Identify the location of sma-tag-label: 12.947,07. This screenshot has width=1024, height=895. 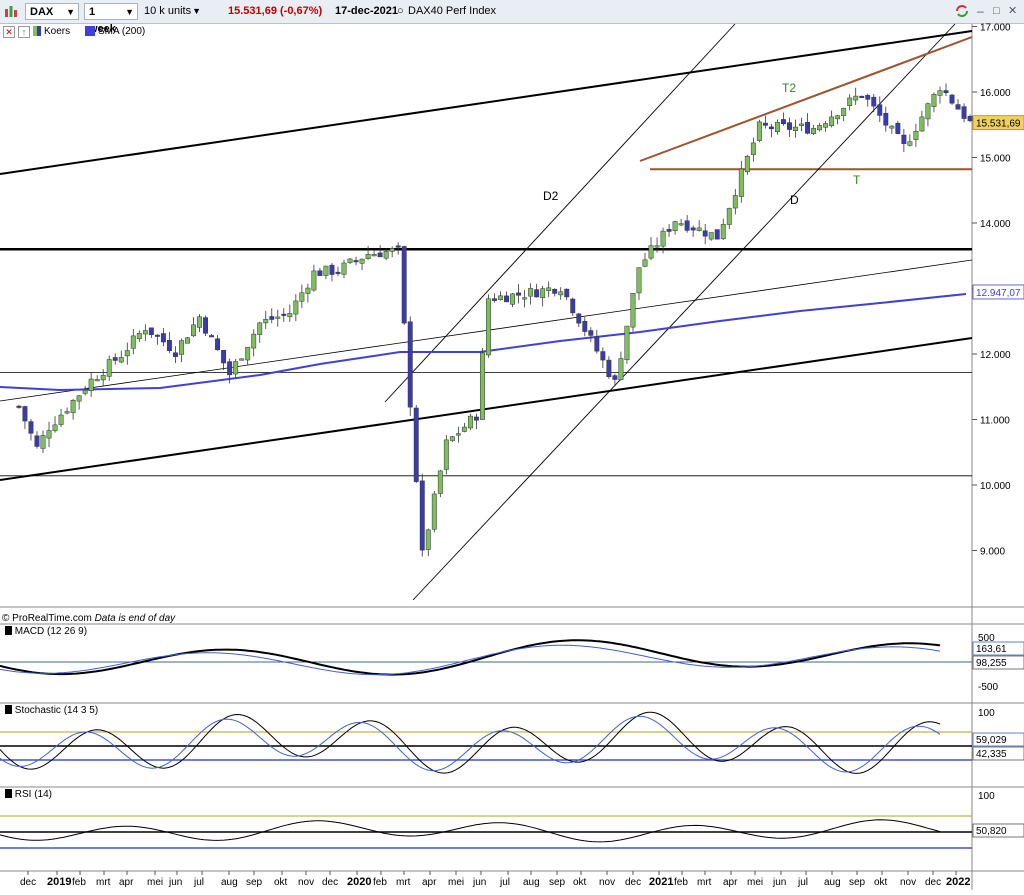
(998, 293).